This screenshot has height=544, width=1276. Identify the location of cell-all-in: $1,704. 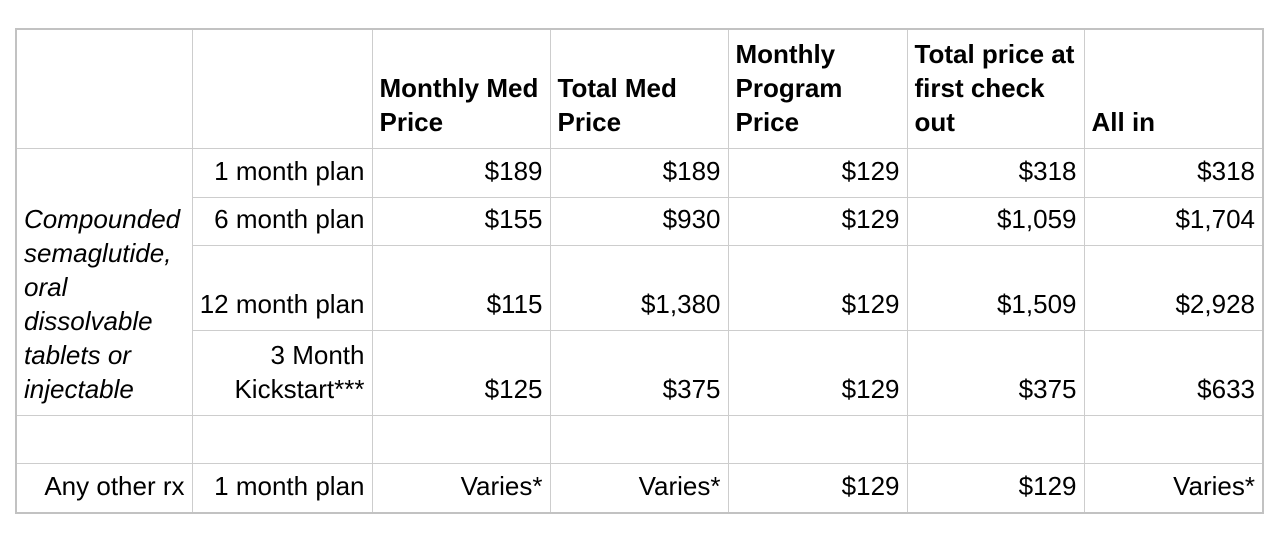
(1173, 221).